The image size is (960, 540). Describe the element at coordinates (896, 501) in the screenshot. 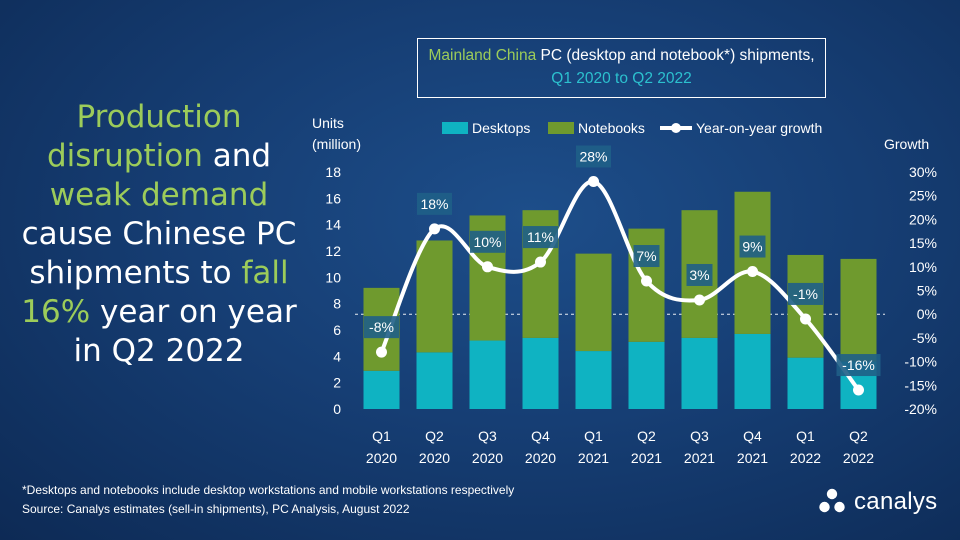

I see `brand-name: canalys` at that location.